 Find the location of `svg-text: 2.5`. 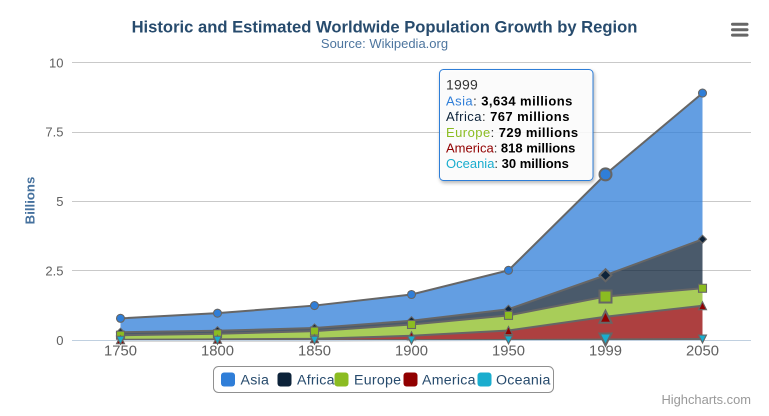

svg-text: 2.5 is located at coordinates (54, 270).